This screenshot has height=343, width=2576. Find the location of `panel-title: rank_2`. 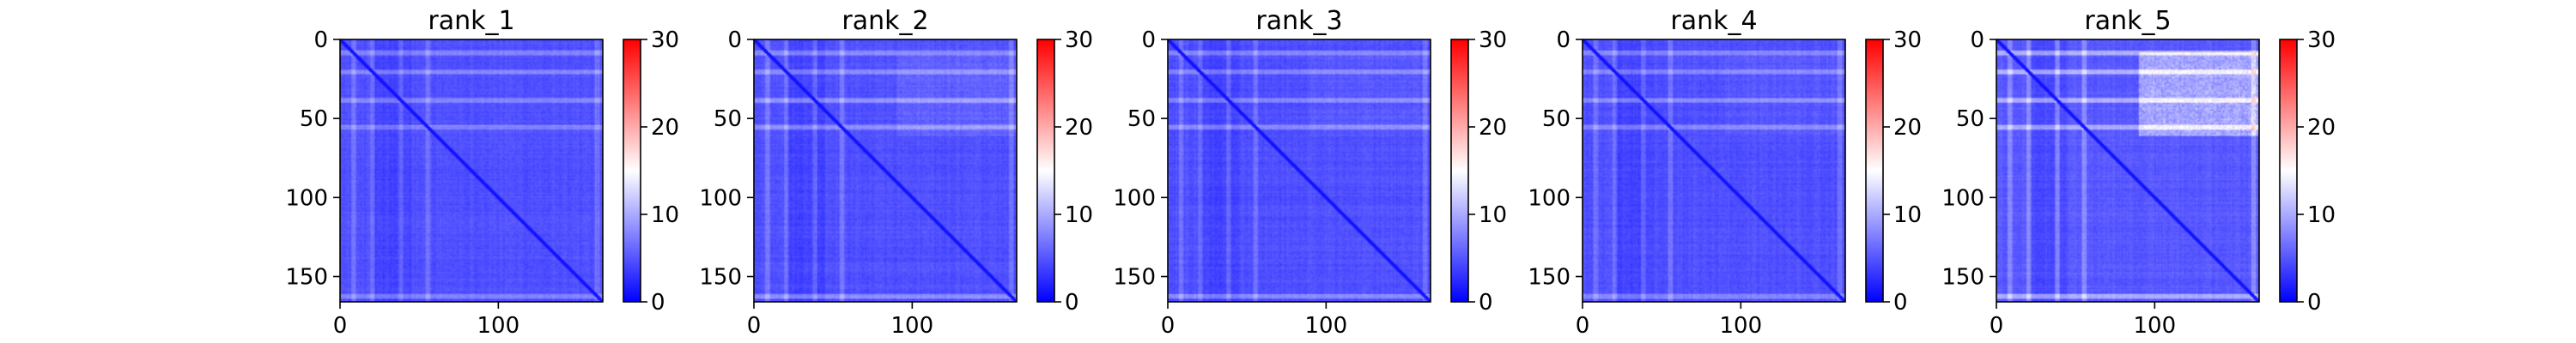

panel-title: rank_2 is located at coordinates (885, 21).